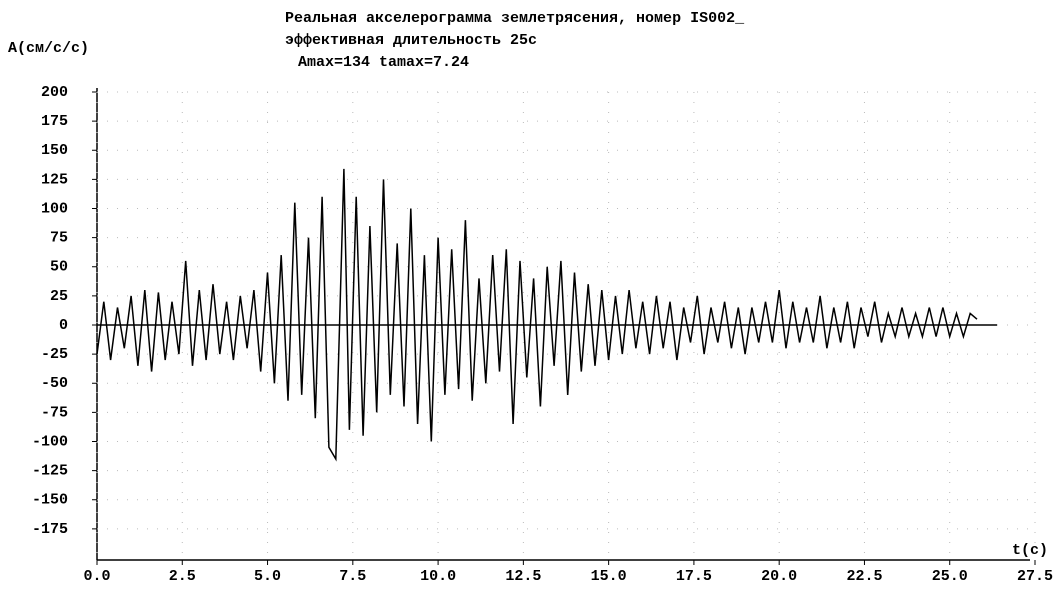  What do you see at coordinates (96, 576) in the screenshot?
I see `x-tick-label: 0.0` at bounding box center [96, 576].